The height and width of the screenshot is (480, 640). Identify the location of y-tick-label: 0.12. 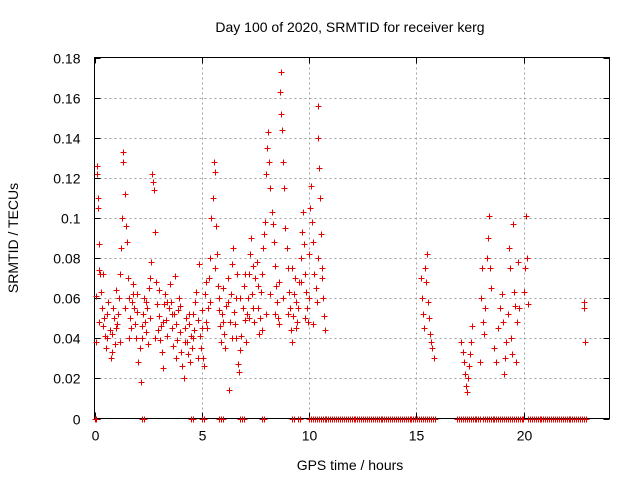
(66, 179).